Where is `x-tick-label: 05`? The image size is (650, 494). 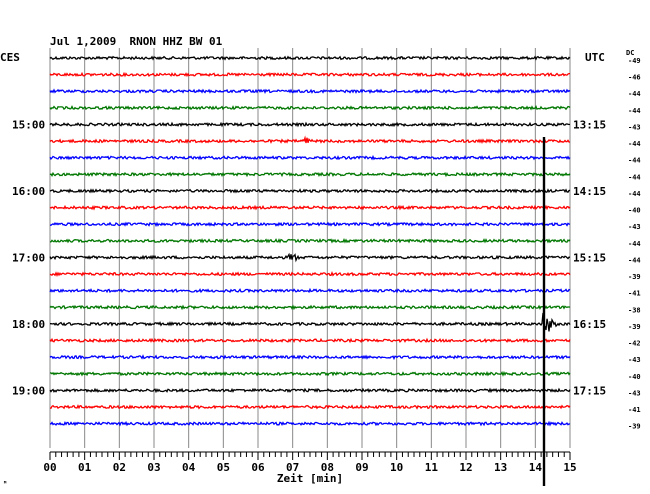
x-tick-label: 05 is located at coordinates (223, 467).